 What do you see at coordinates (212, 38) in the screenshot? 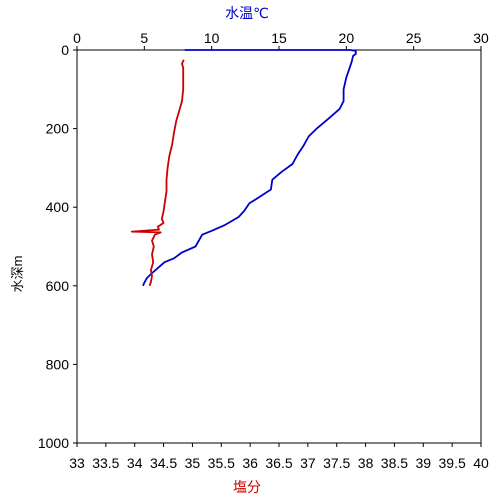
I see `top-tick-label: 10` at bounding box center [212, 38].